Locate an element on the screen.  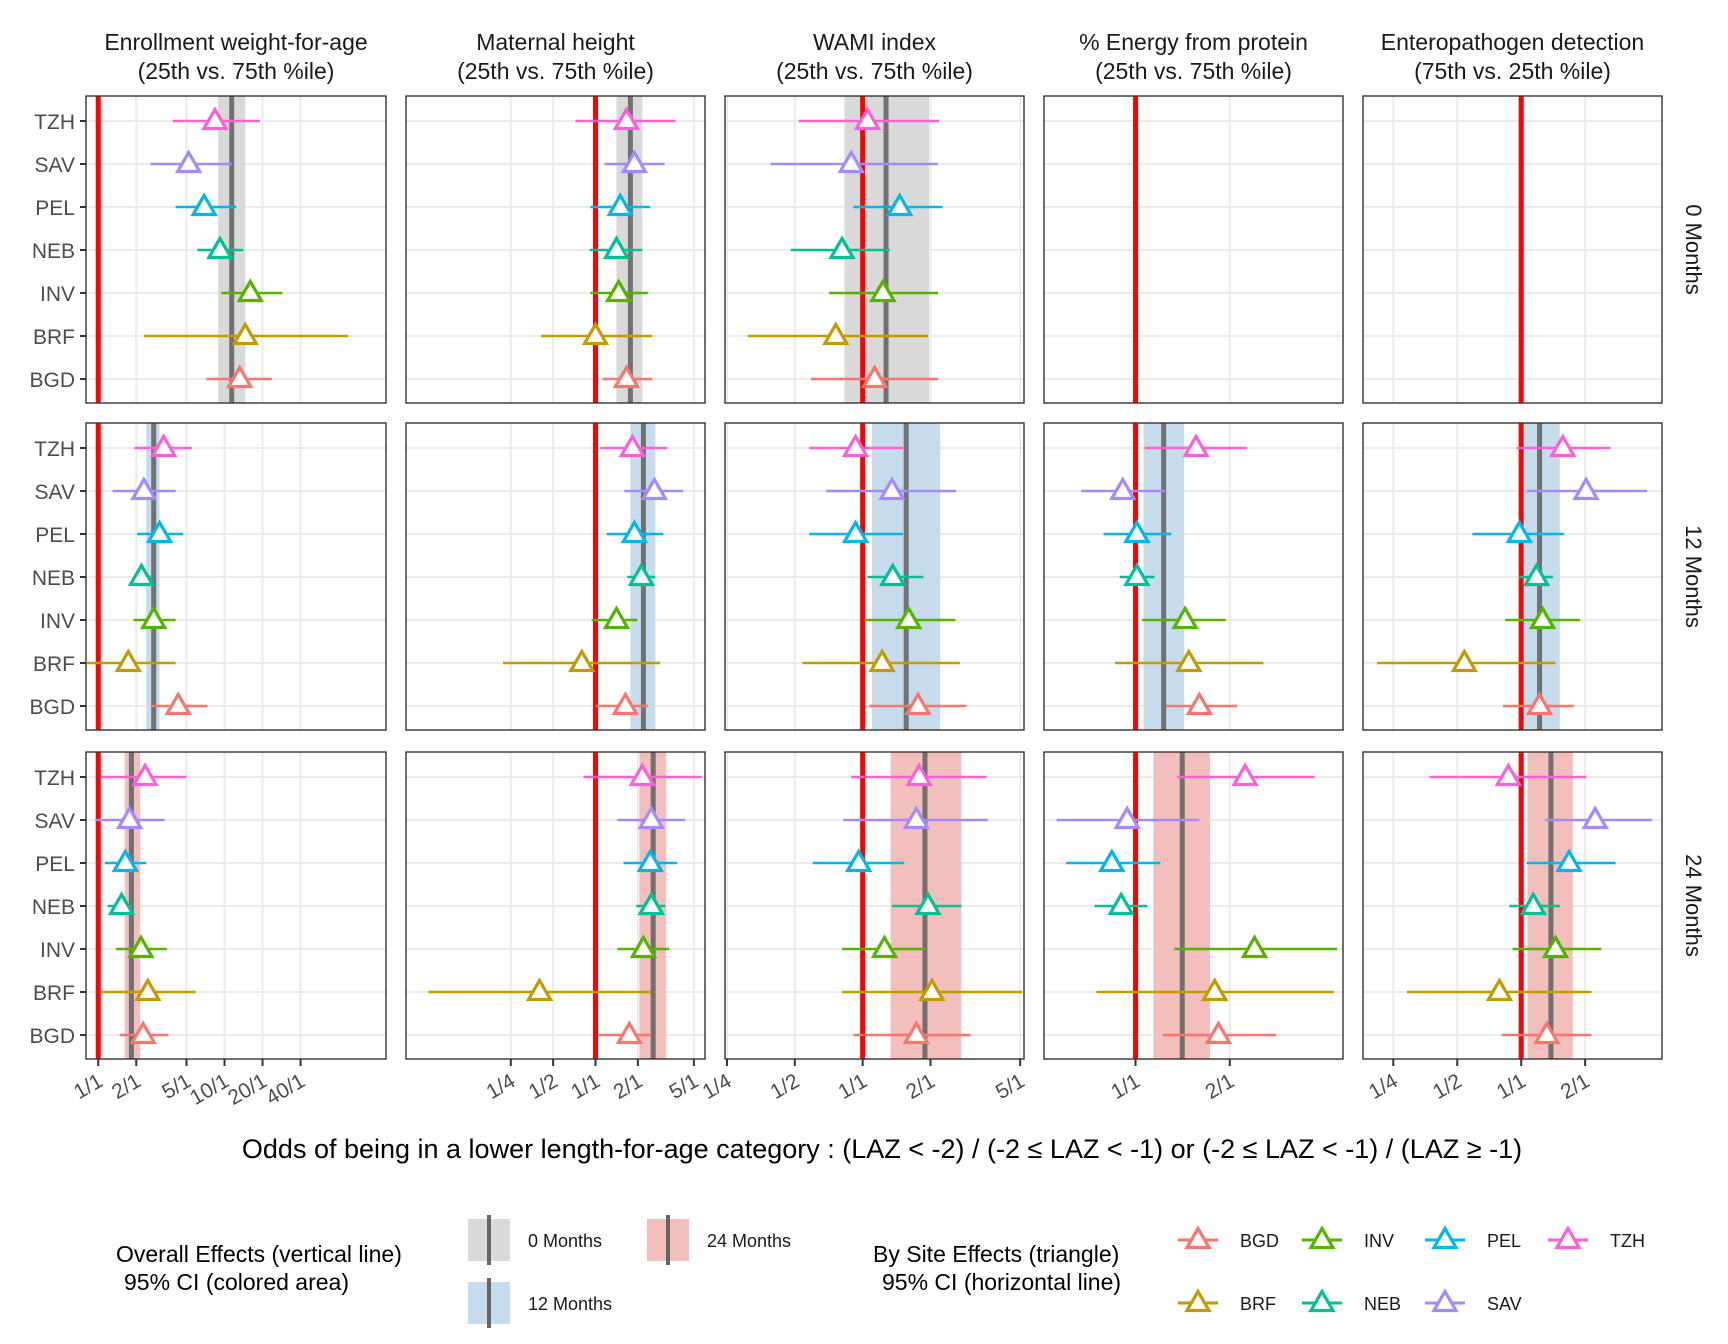
row-strip-label: 24 Months is located at coordinates (1693, 905).